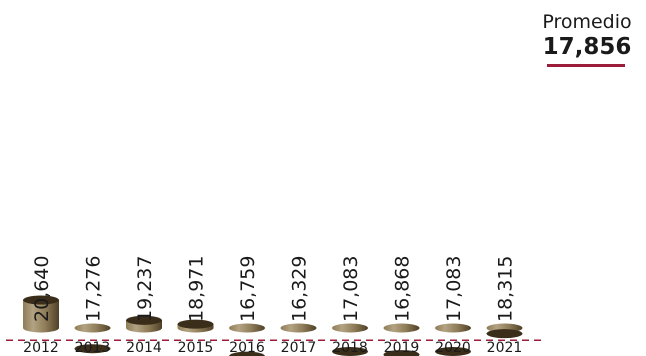 The width and height of the screenshot is (646, 356). What do you see at coordinates (92, 338) in the screenshot?
I see `bar-2013` at bounding box center [92, 338].